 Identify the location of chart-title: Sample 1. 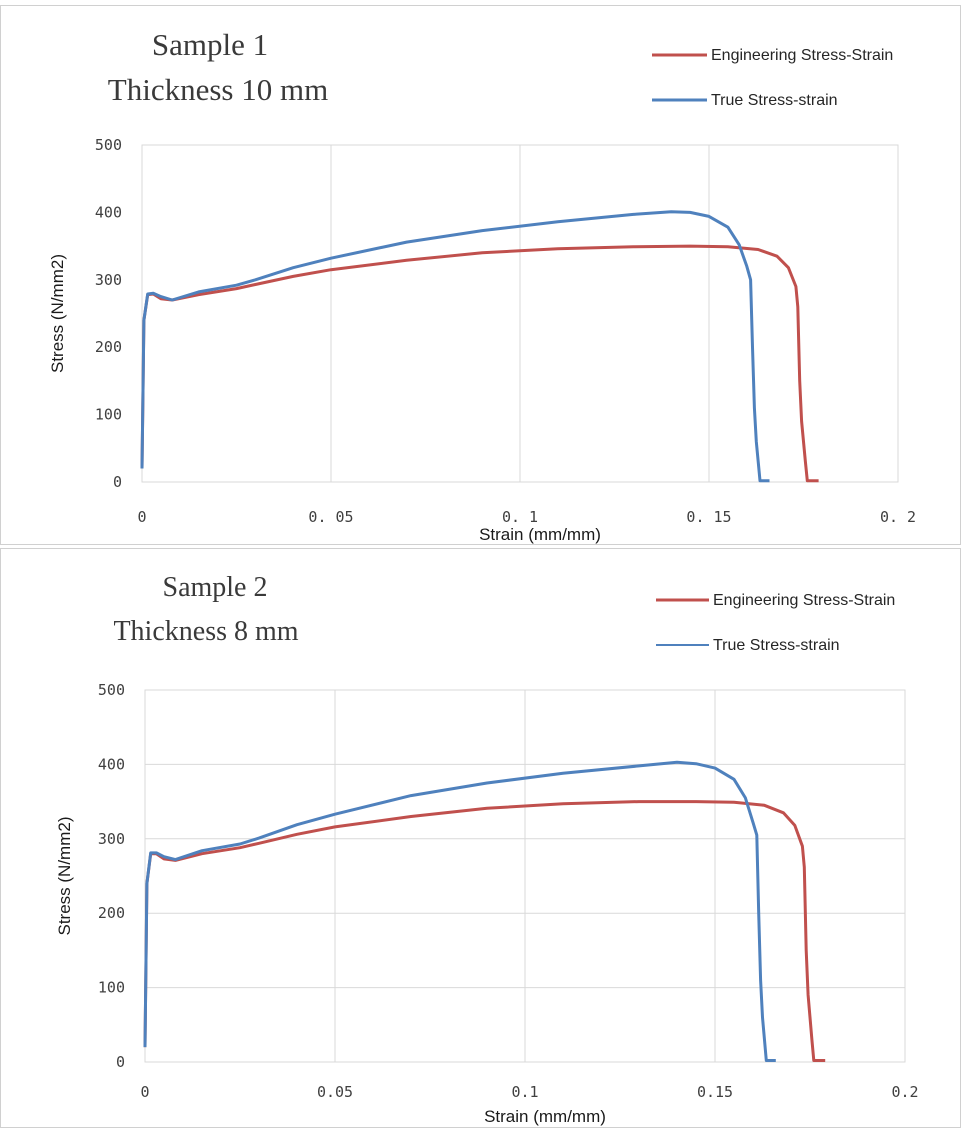
(210, 44).